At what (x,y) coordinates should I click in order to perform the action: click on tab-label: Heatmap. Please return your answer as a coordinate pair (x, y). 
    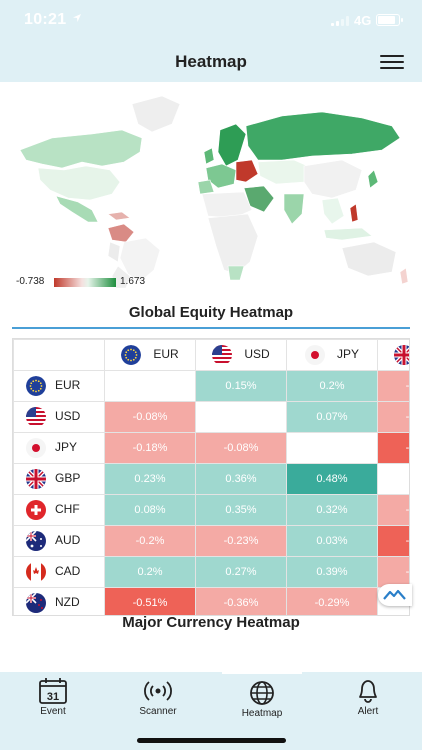
    Looking at the image, I should click on (262, 713).